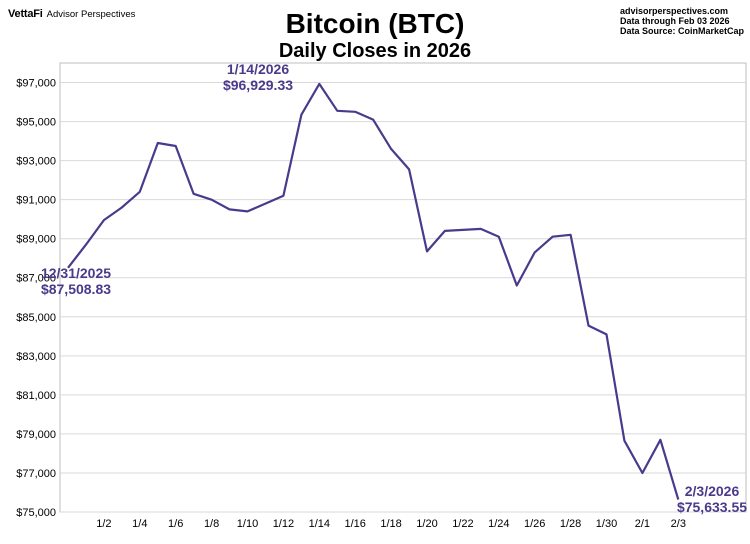 This screenshot has height=544, width=750. What do you see at coordinates (103, 524) in the screenshot?
I see `x-tick-label: 1/2` at bounding box center [103, 524].